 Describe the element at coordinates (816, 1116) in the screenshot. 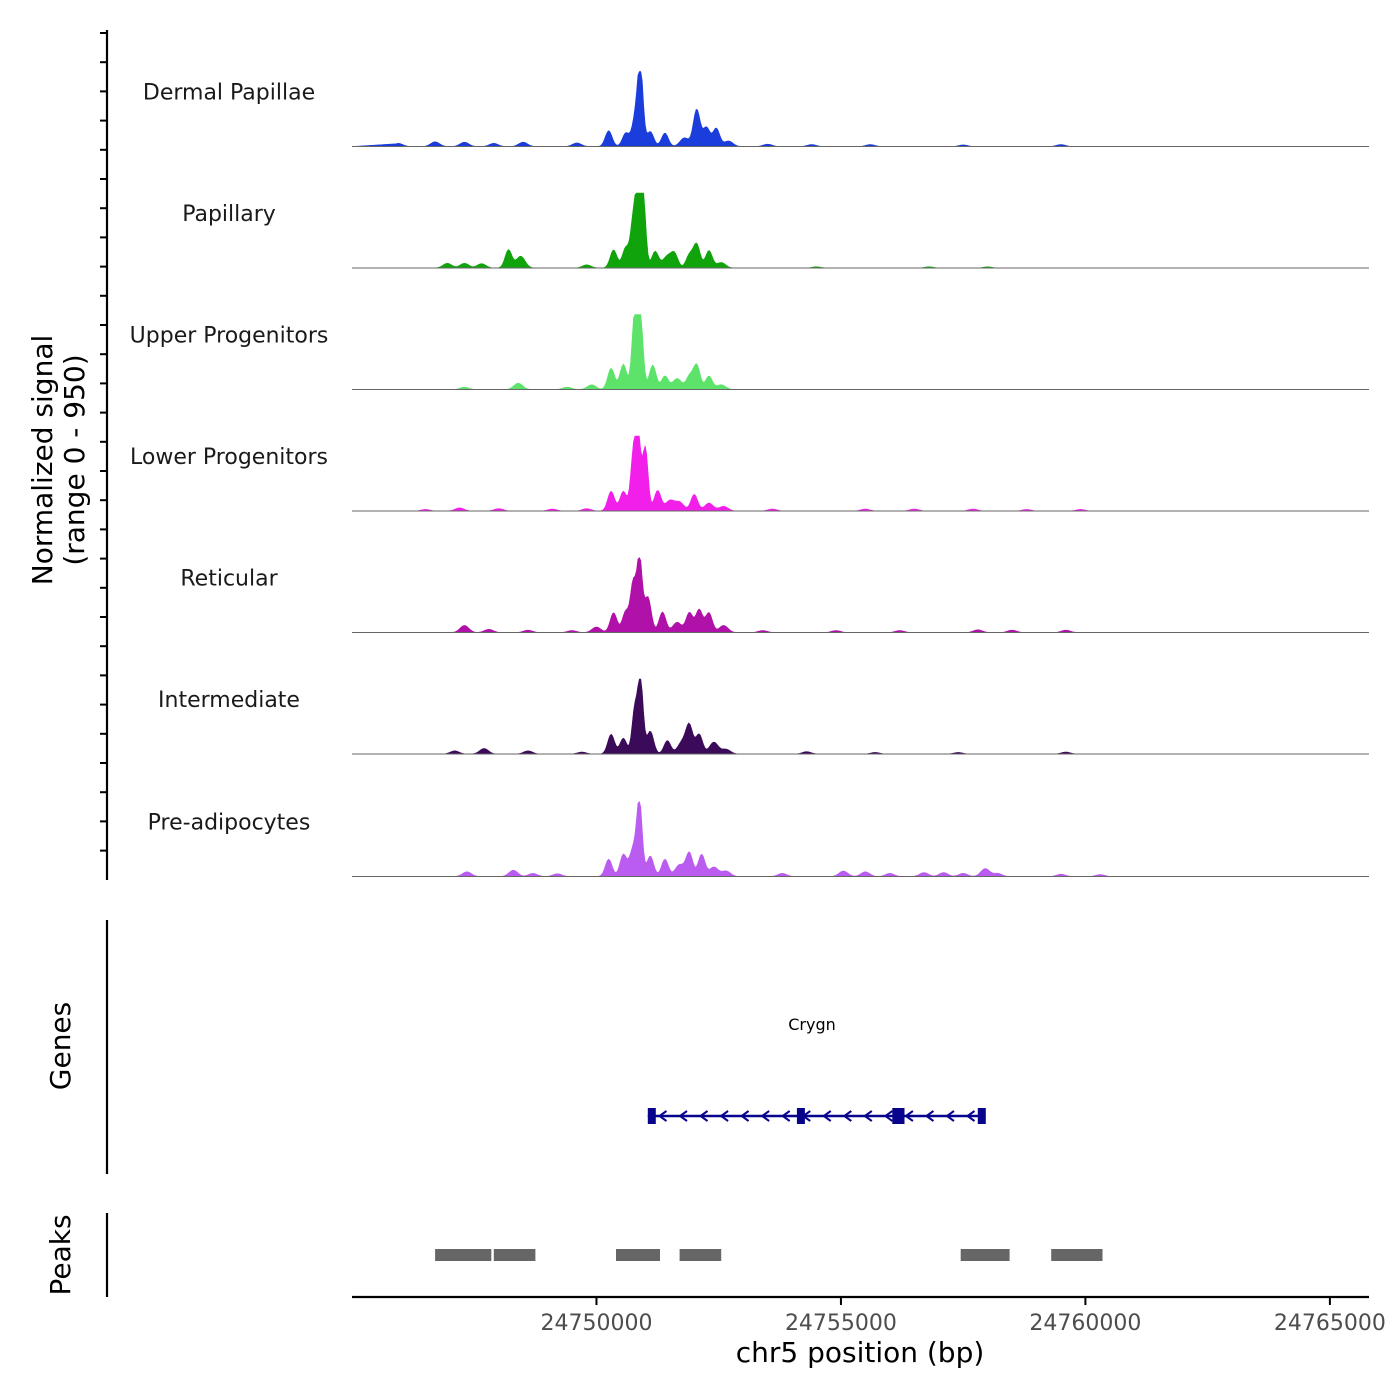

I see `gene-model-crygn` at that location.